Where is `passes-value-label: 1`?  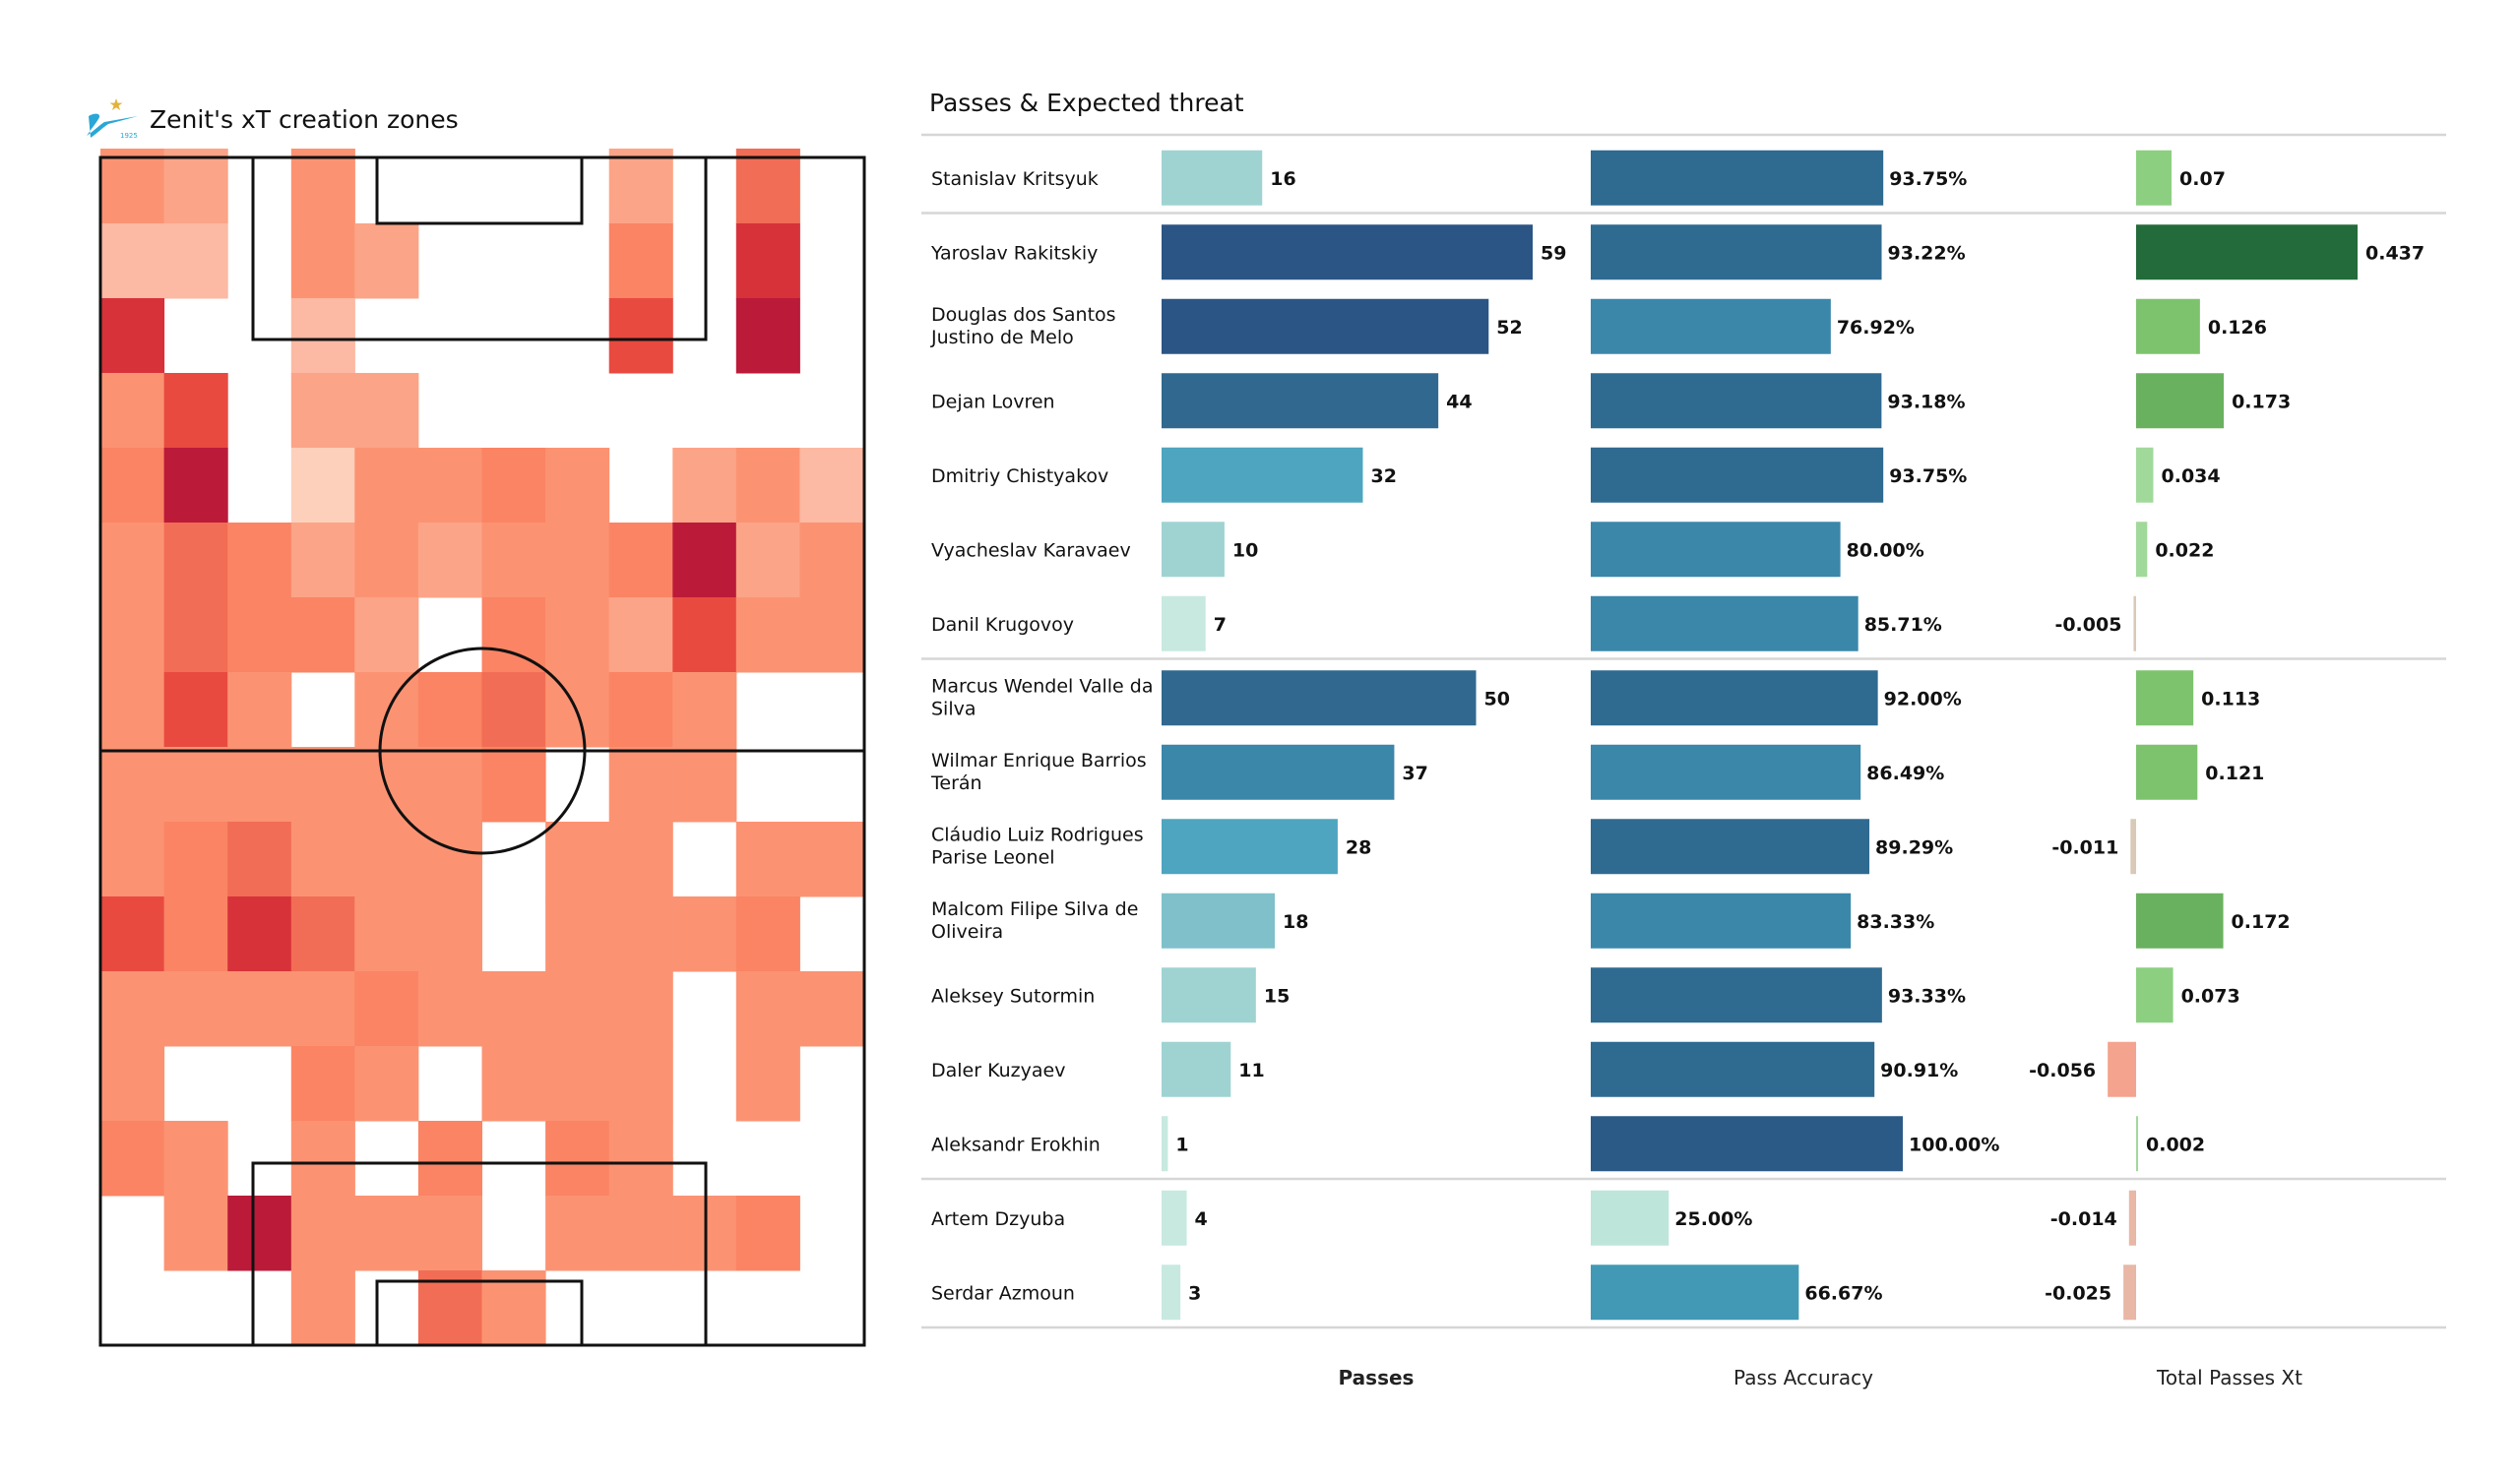 passes-value-label: 1 is located at coordinates (1181, 1144).